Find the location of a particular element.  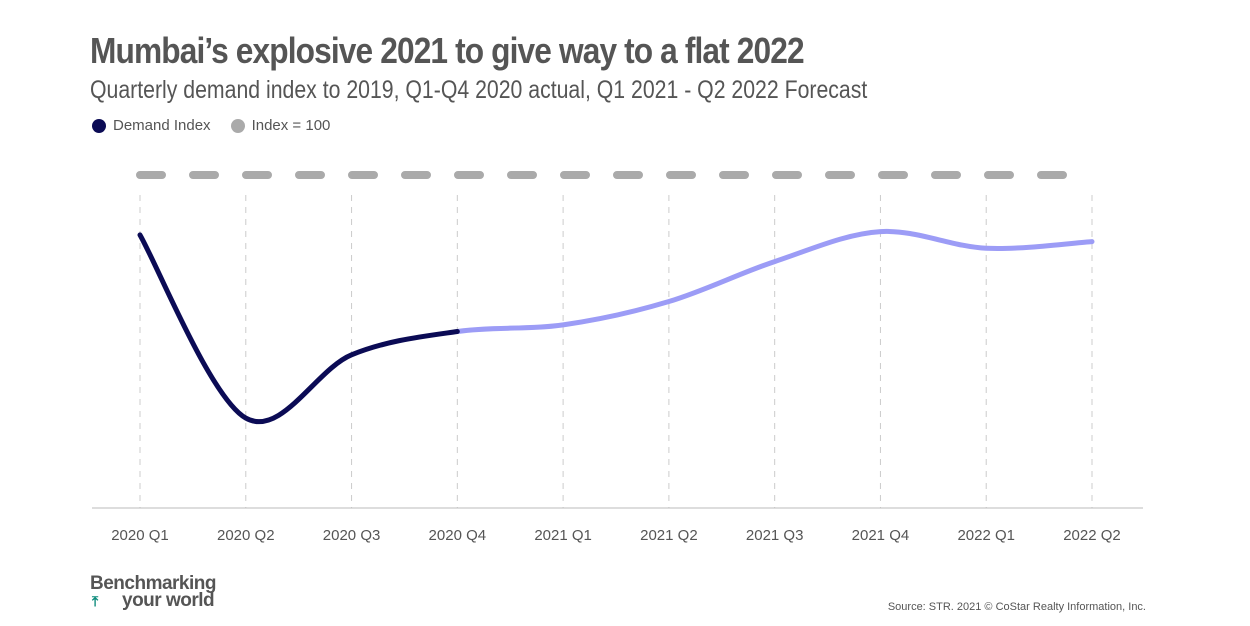

x-tick-label: 2021 Q4 is located at coordinates (881, 535).